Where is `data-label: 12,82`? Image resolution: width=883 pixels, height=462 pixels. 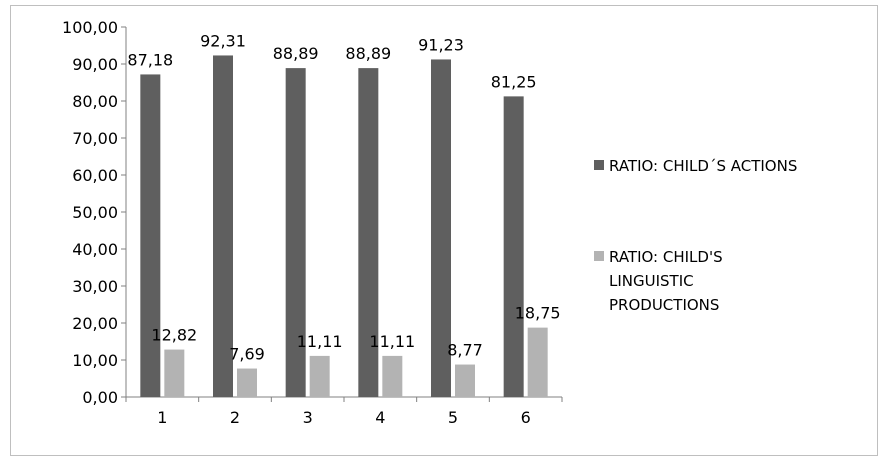 data-label: 12,82 is located at coordinates (174, 335).